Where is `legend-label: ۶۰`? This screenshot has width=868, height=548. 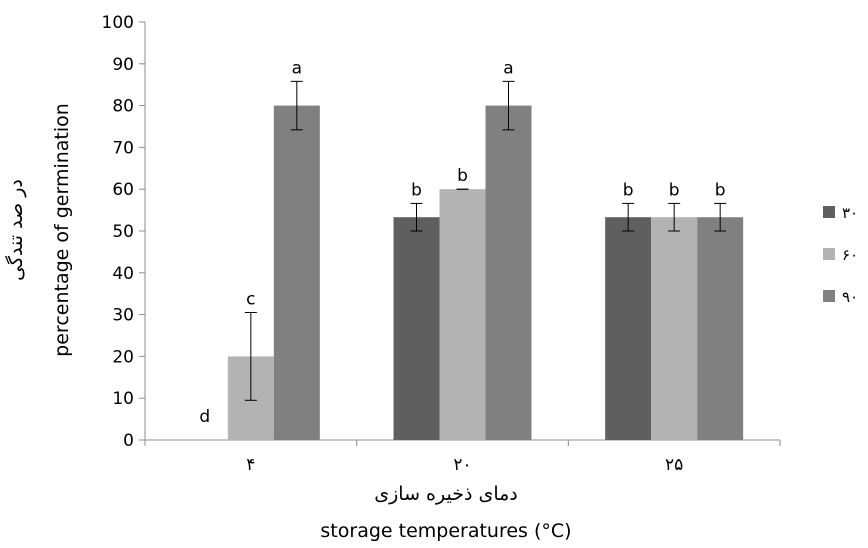
legend-label: ۶۰ is located at coordinates (850, 255).